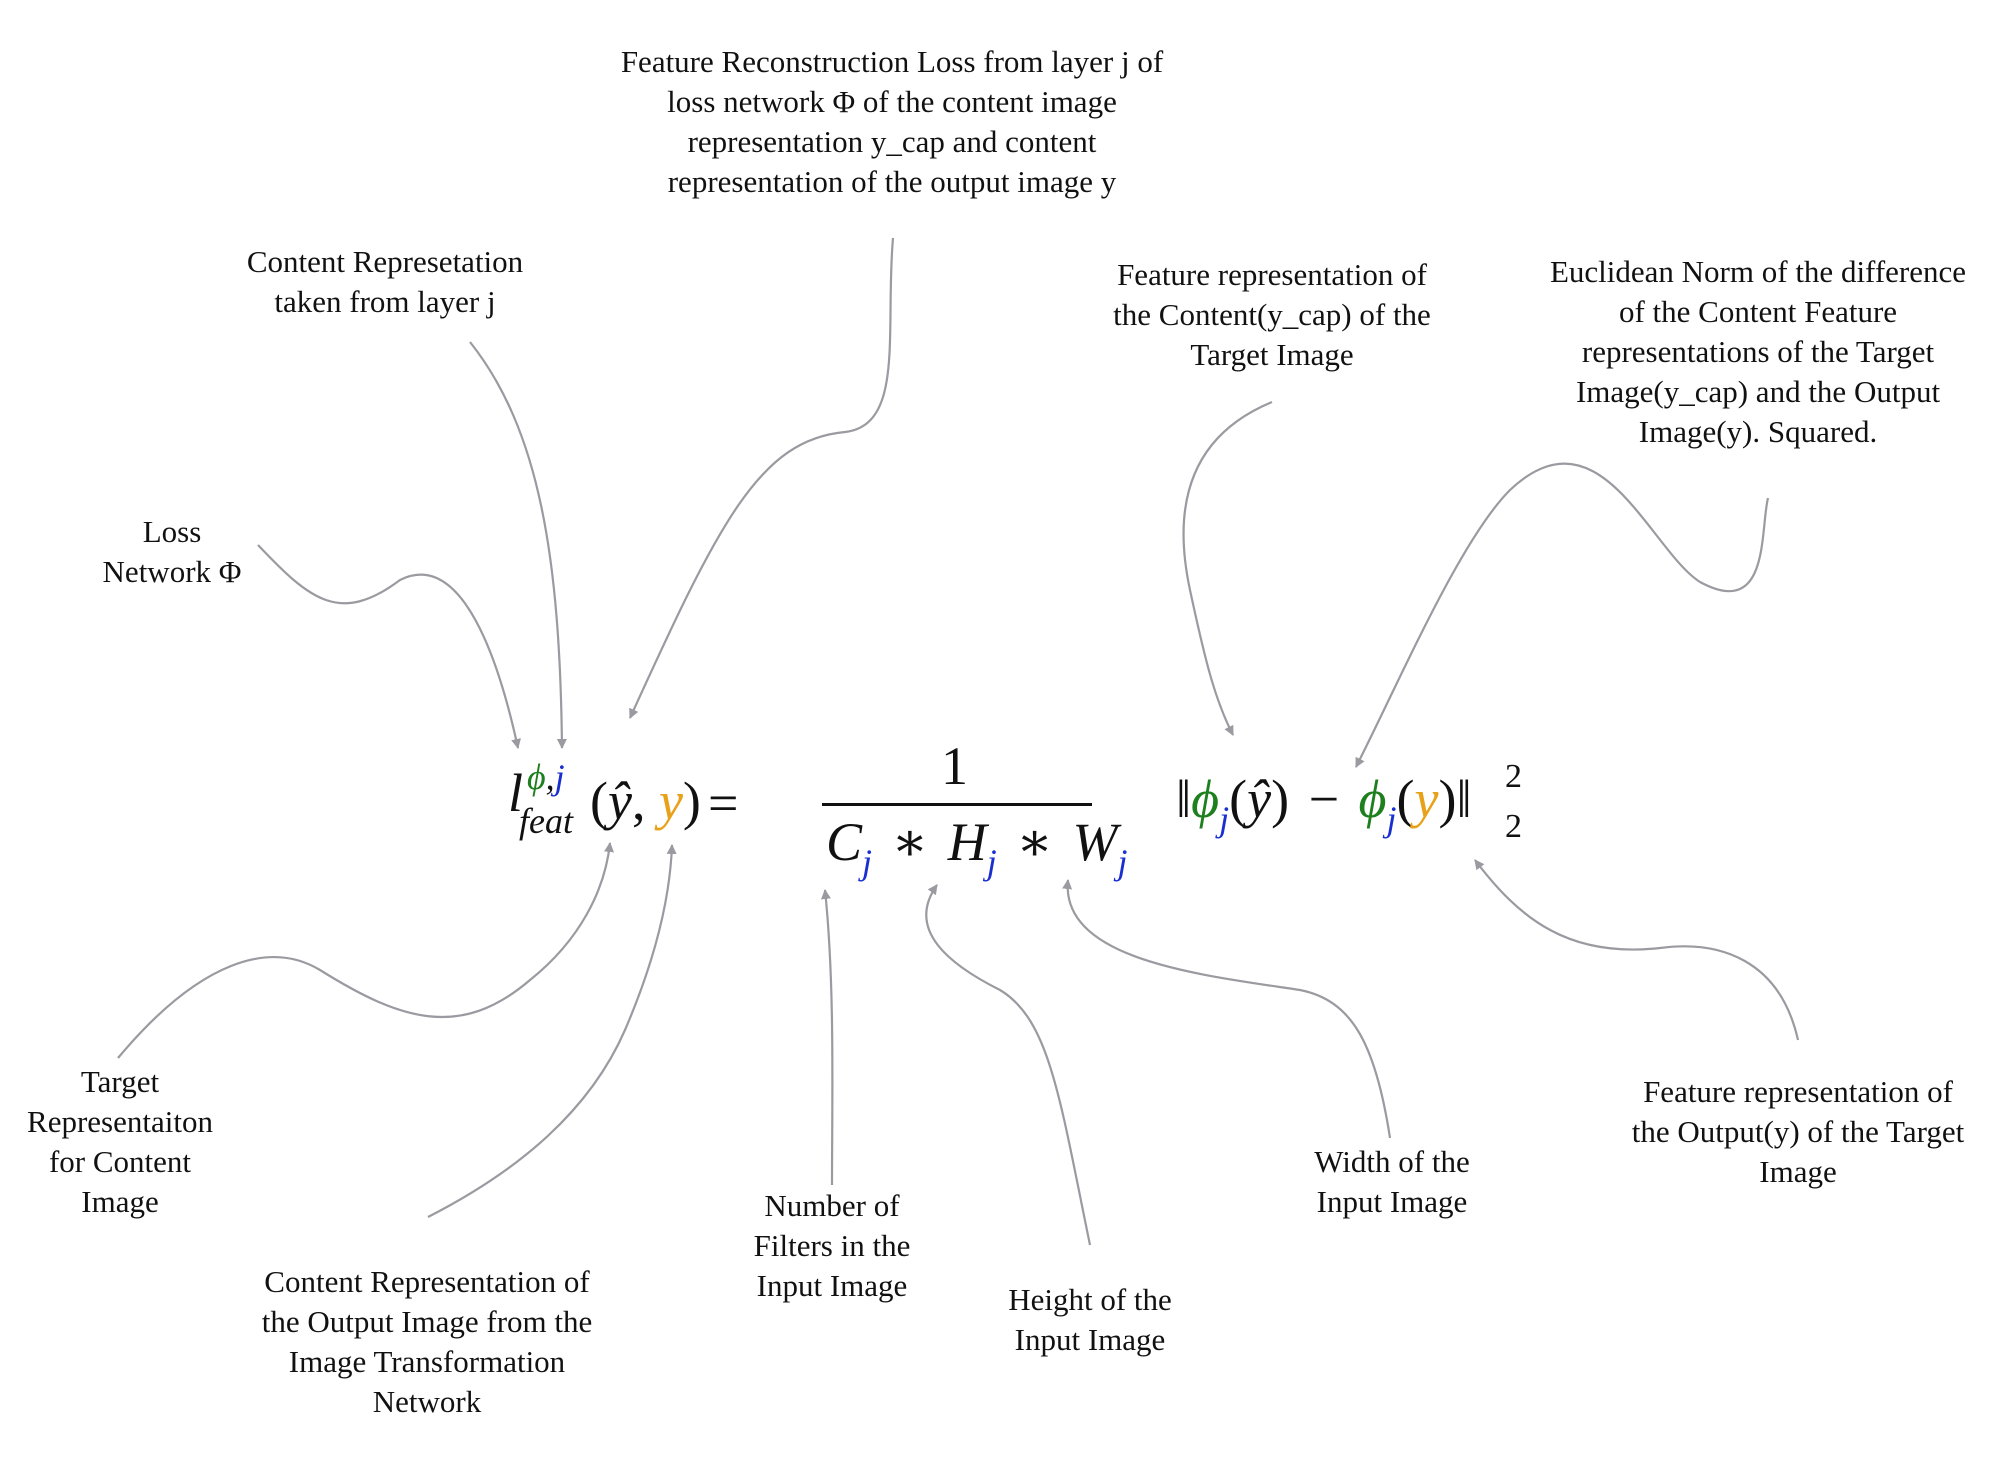  I want to click on loss-superscript: ϕ,j, so click(546, 777).